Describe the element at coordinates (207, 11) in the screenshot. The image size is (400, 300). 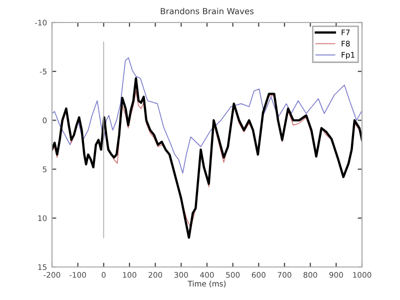
I see `chart-title: Brandons Brain Waves` at that location.